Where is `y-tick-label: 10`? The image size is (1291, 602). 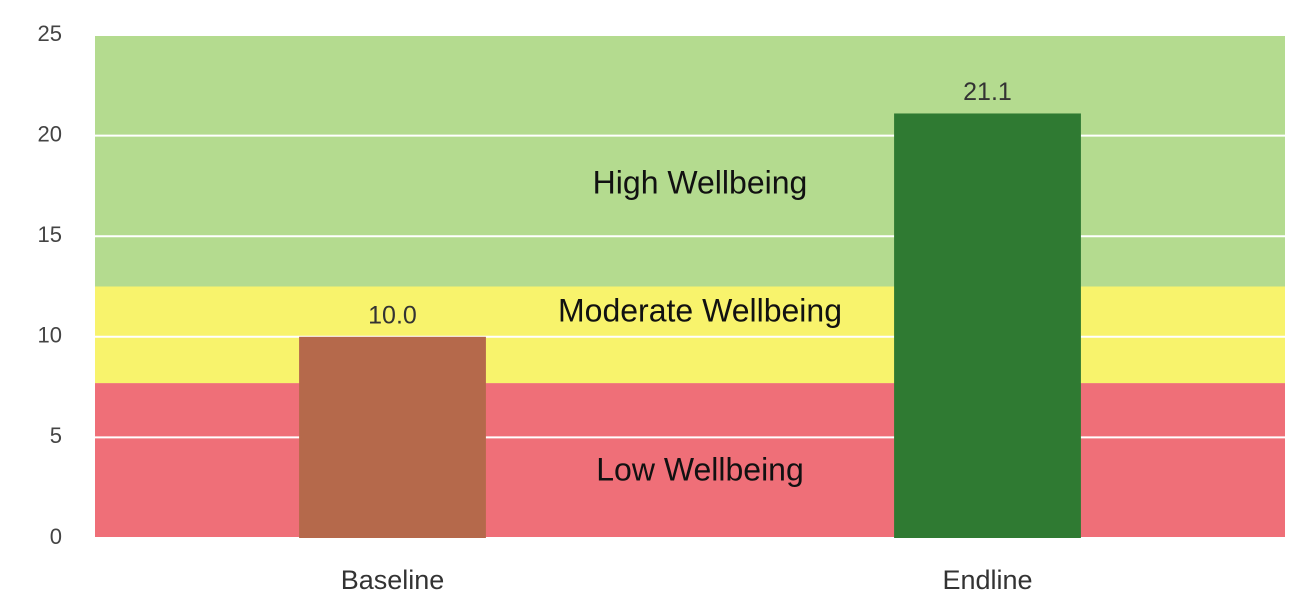 y-tick-label: 10 is located at coordinates (50, 335).